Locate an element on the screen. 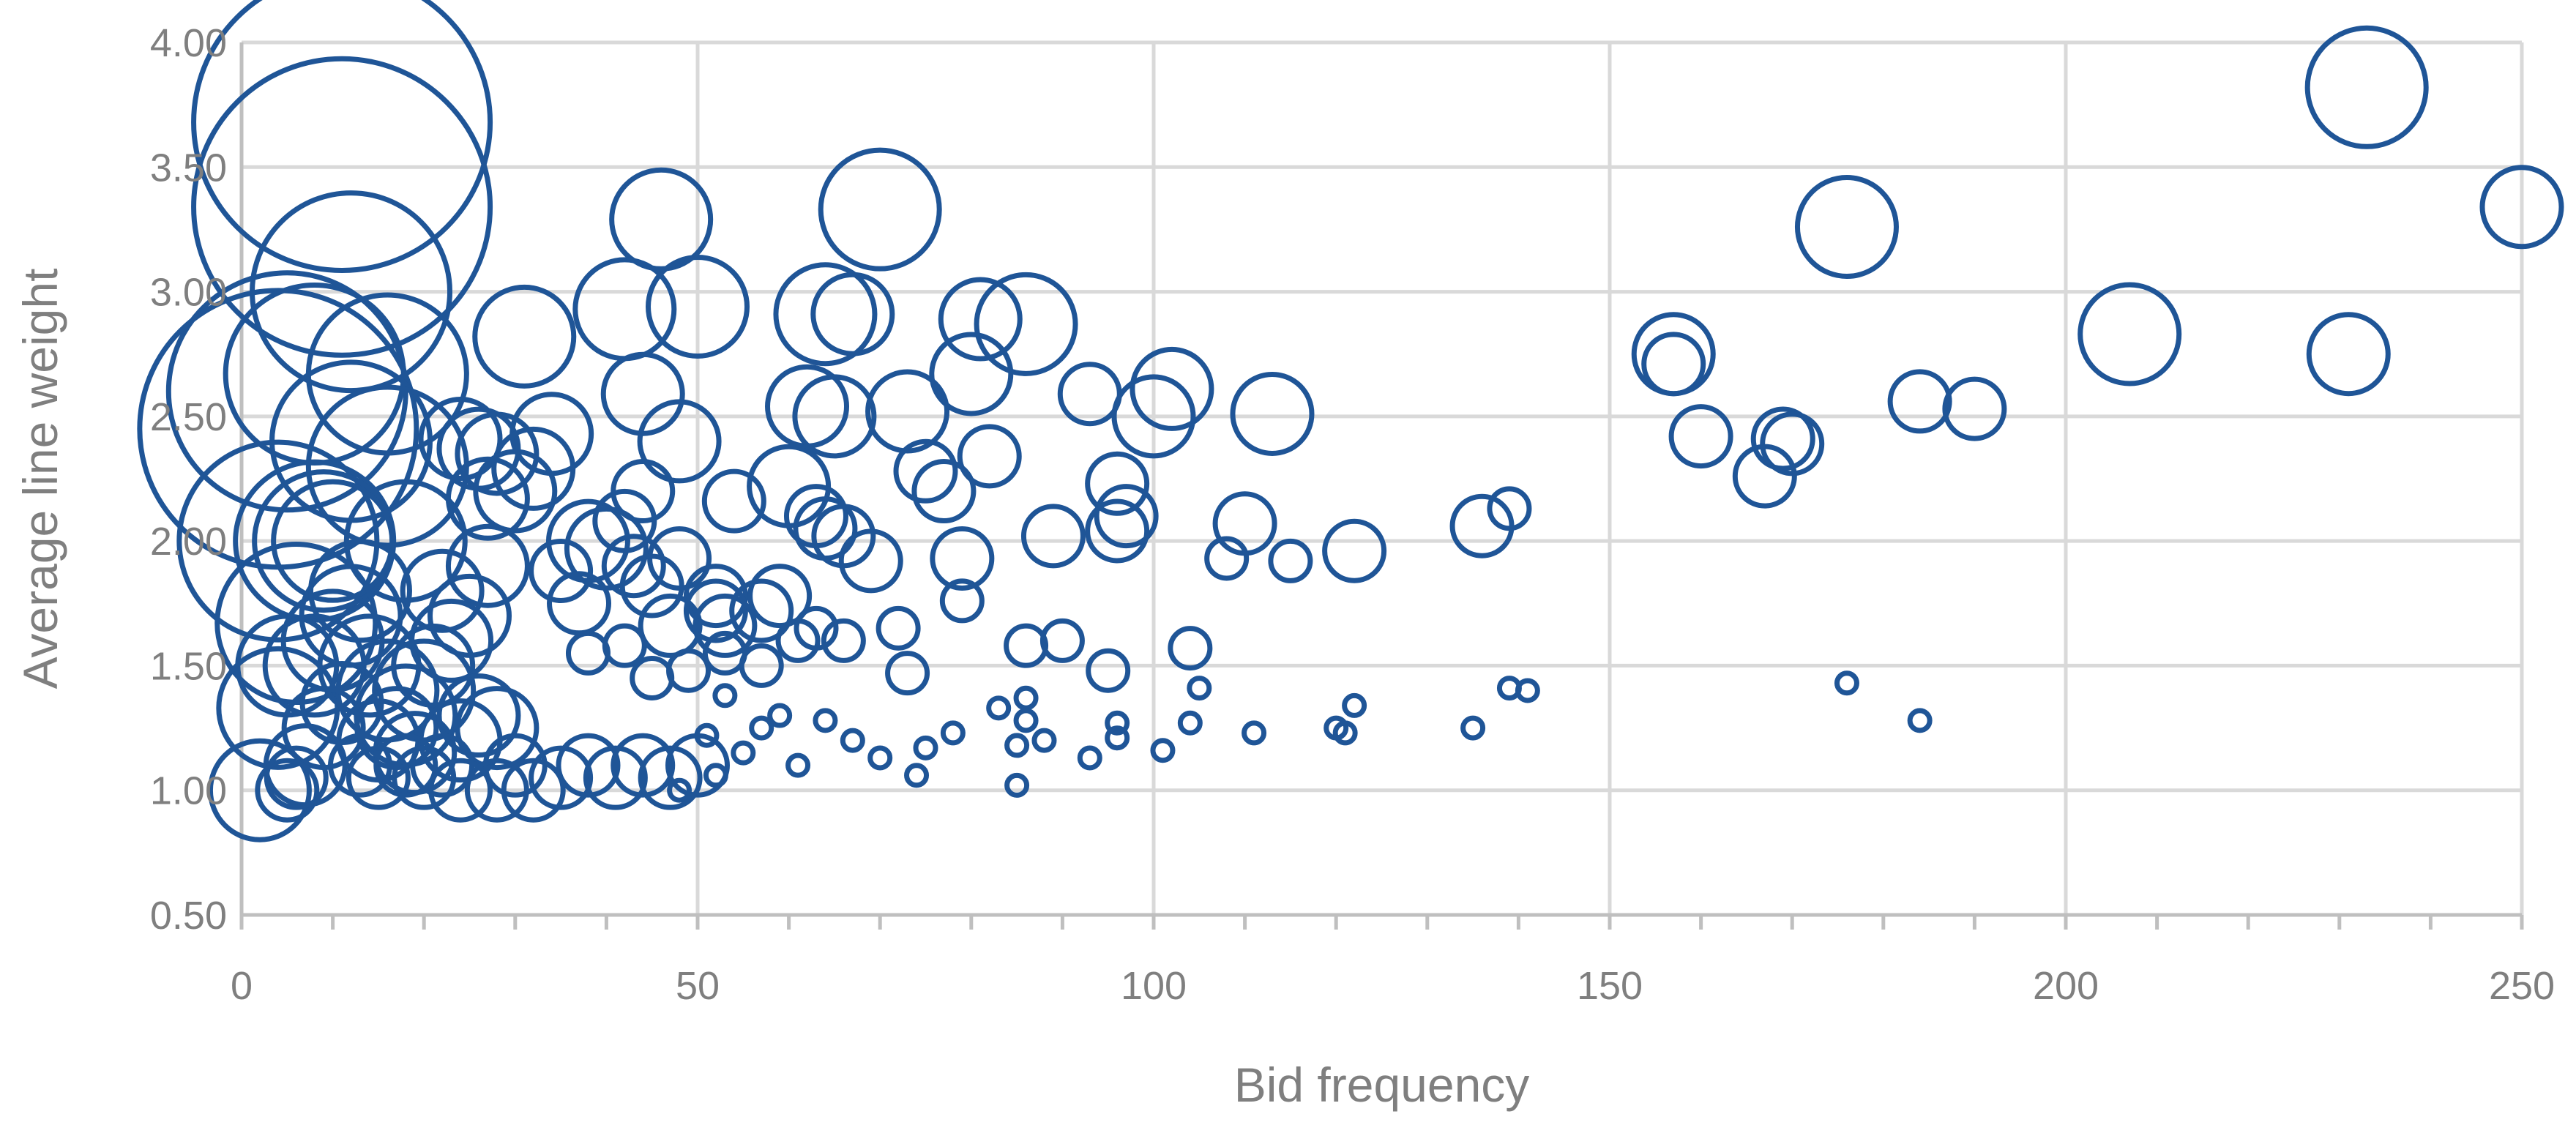 Image resolution: width=2576 pixels, height=1125 pixels. x-tick-label: 150 is located at coordinates (1610, 986).